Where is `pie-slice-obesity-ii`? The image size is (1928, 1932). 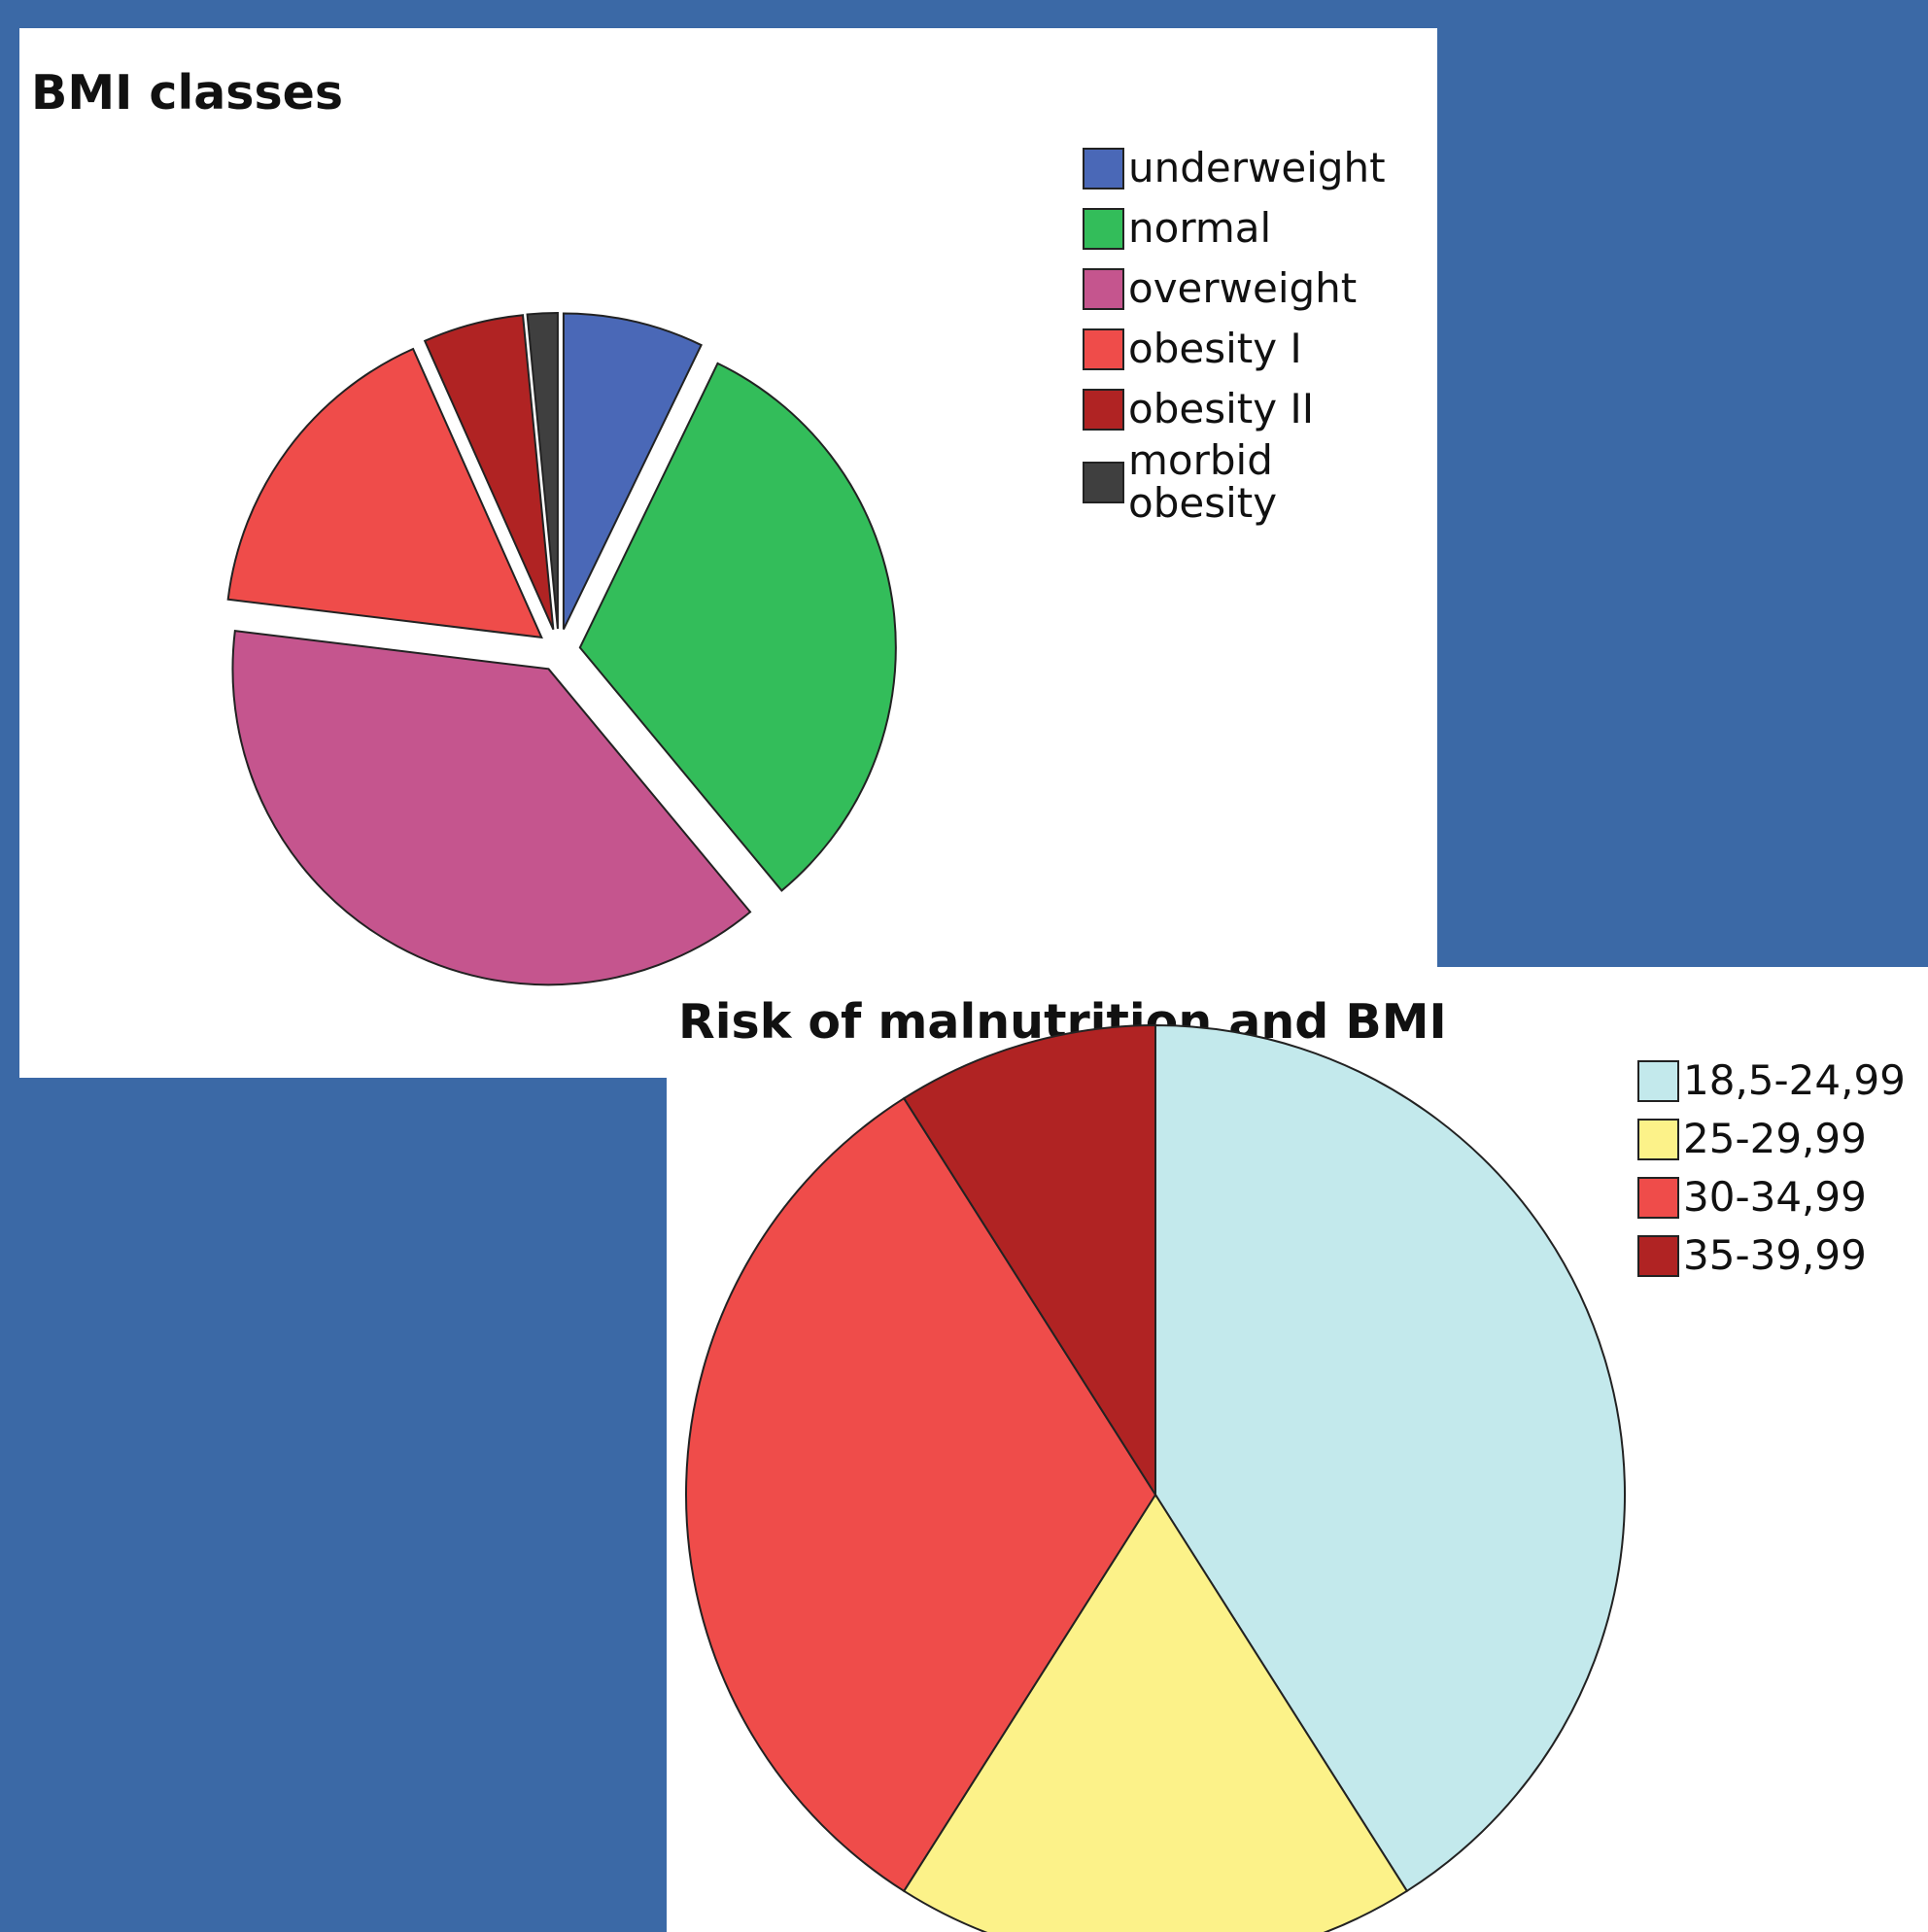 pie-slice-obesity-ii is located at coordinates (489, 472).